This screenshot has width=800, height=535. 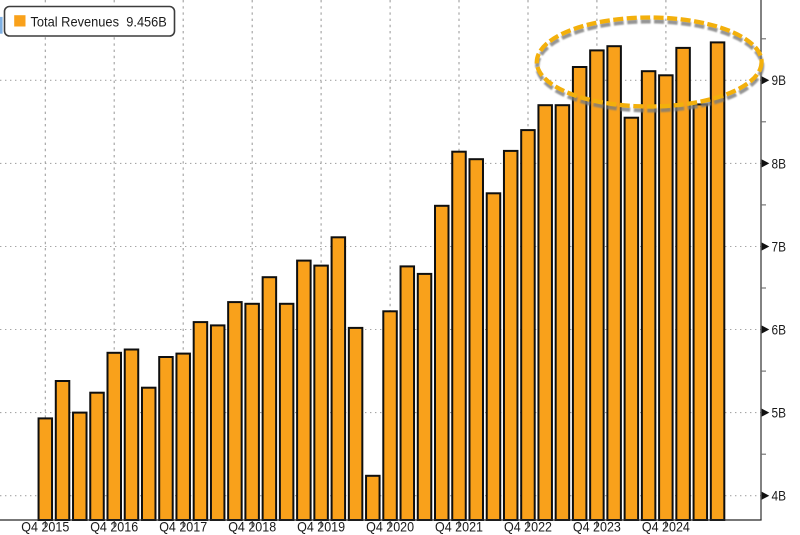 What do you see at coordinates (779, 413) in the screenshot?
I see `svg-text: 5B` at bounding box center [779, 413].